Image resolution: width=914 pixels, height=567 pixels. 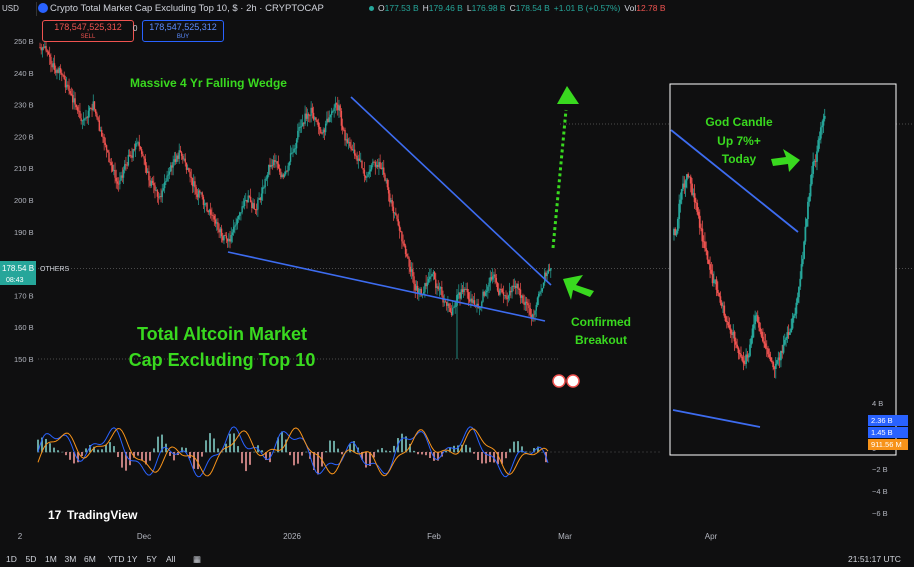 What do you see at coordinates (31, 559) in the screenshot?
I see `timeframe-5d: 5D` at bounding box center [31, 559].